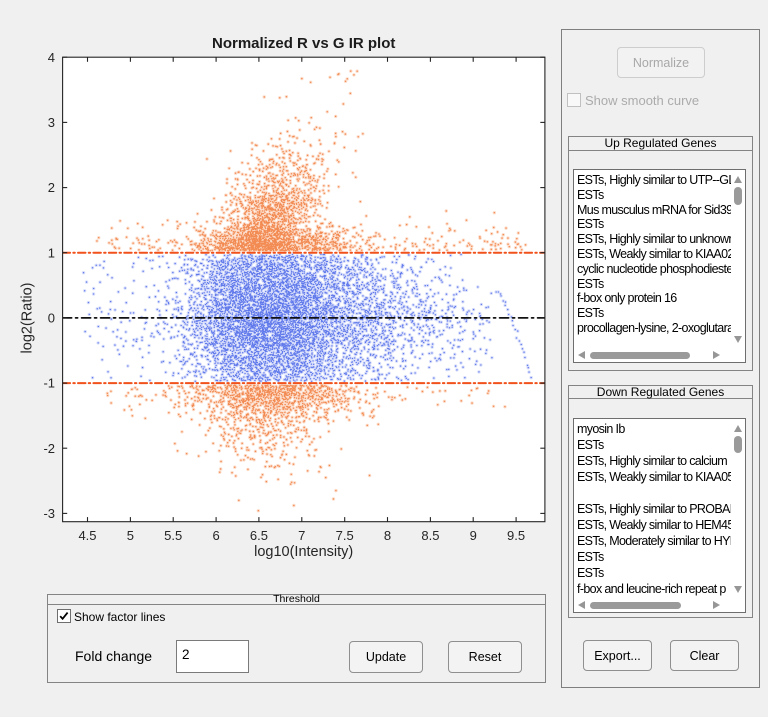 Image resolution: width=768 pixels, height=717 pixels. What do you see at coordinates (303, 43) in the screenshot?
I see `svg-text: Normalized R vs G IR plot` at bounding box center [303, 43].